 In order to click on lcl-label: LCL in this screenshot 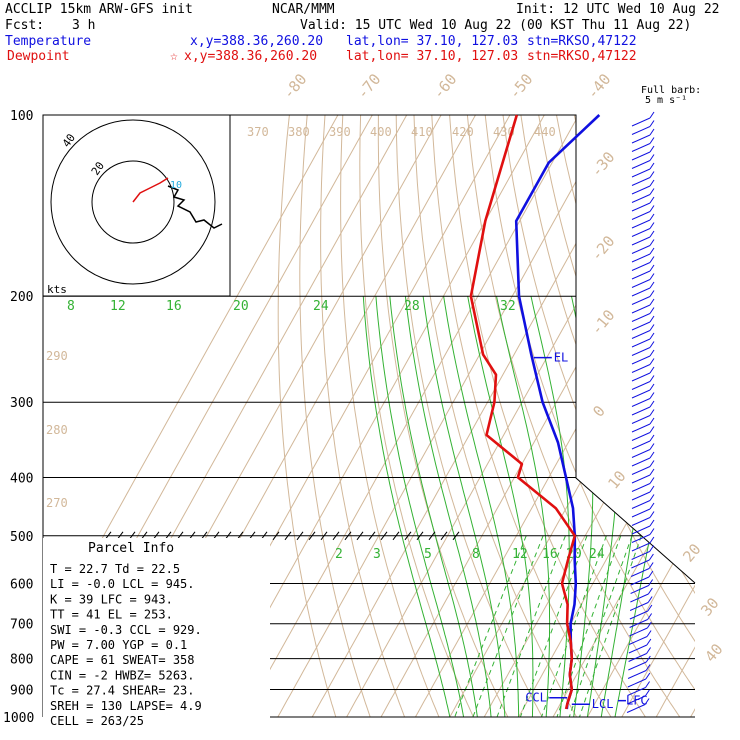, I will do `click(603, 704)`.